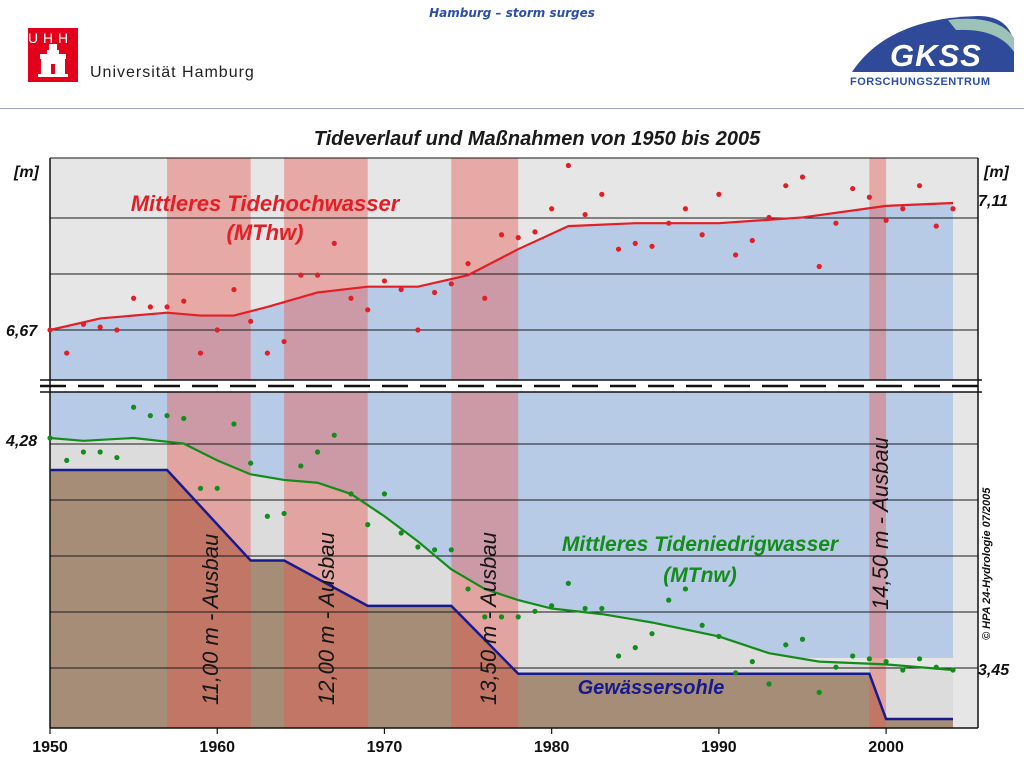 This screenshot has width=1024, height=768. What do you see at coordinates (933, 44) in the screenshot?
I see `gkss-arc-icon` at bounding box center [933, 44].